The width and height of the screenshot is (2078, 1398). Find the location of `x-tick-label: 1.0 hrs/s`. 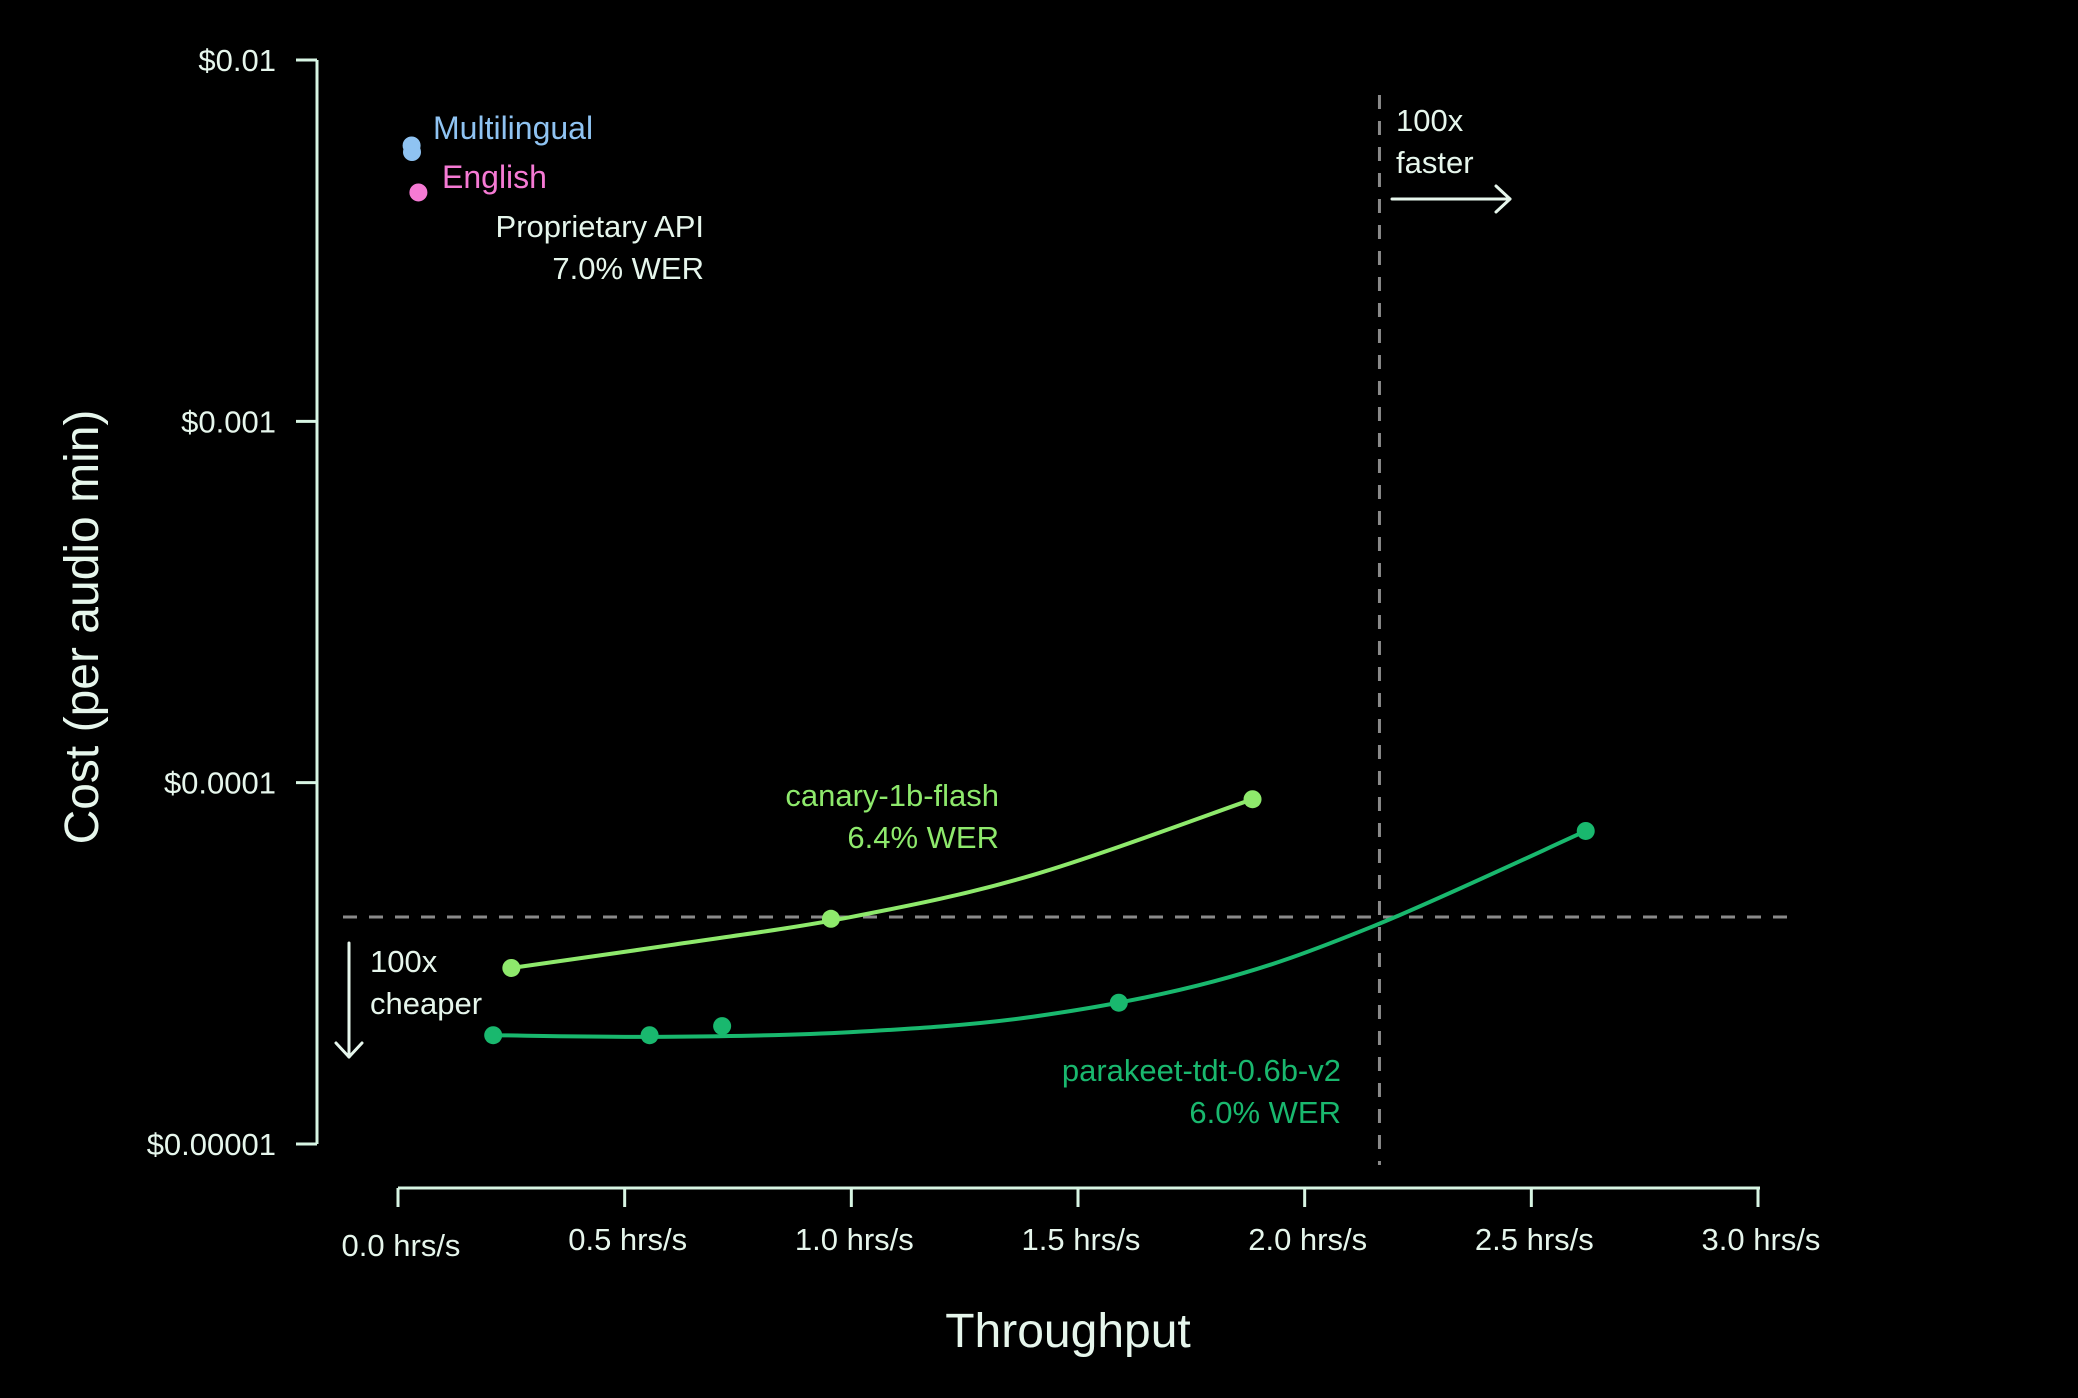

x-tick-label: 1.0 hrs/s is located at coordinates (854, 1239).